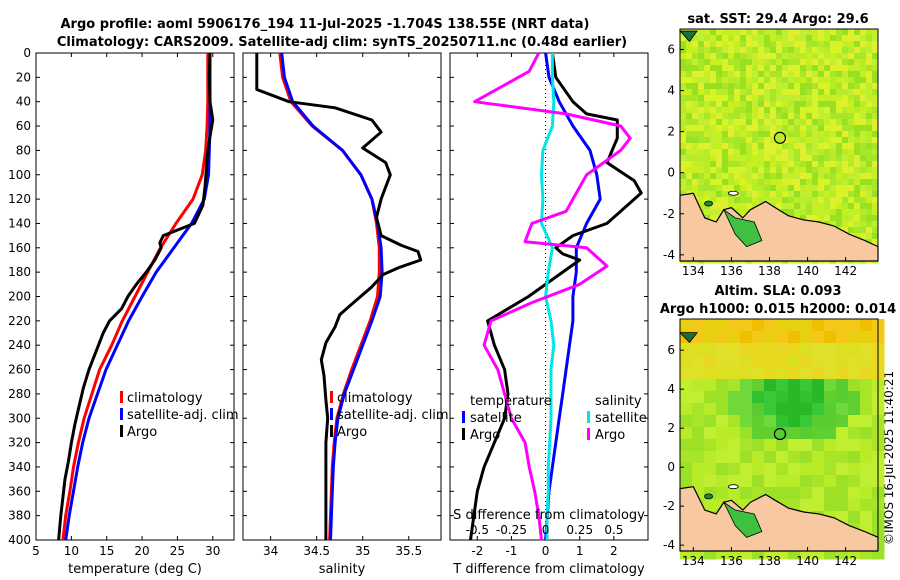 Image resolution: width=900 pixels, height=580 pixels. What do you see at coordinates (375, 398) in the screenshot?
I see `legend-entry: climatology` at bounding box center [375, 398].